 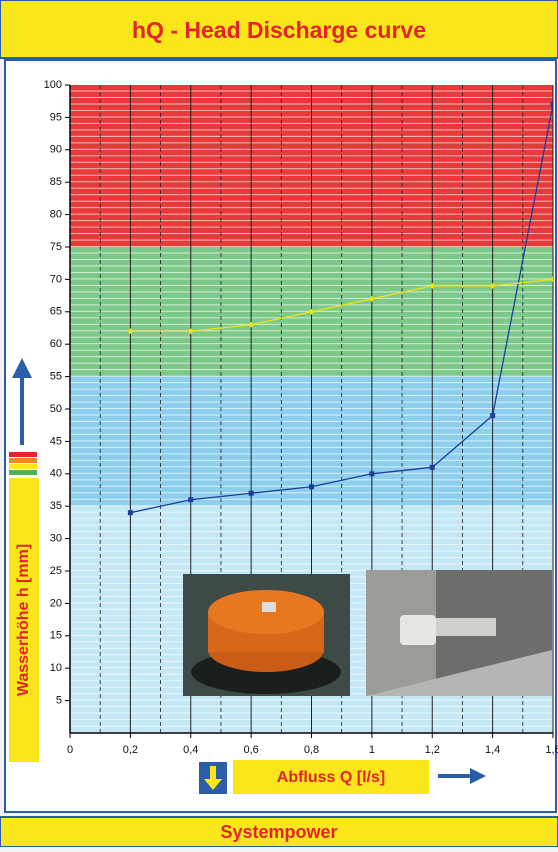 I want to click on chart-title: hQ - Head Discharge curve, so click(x=279, y=30).